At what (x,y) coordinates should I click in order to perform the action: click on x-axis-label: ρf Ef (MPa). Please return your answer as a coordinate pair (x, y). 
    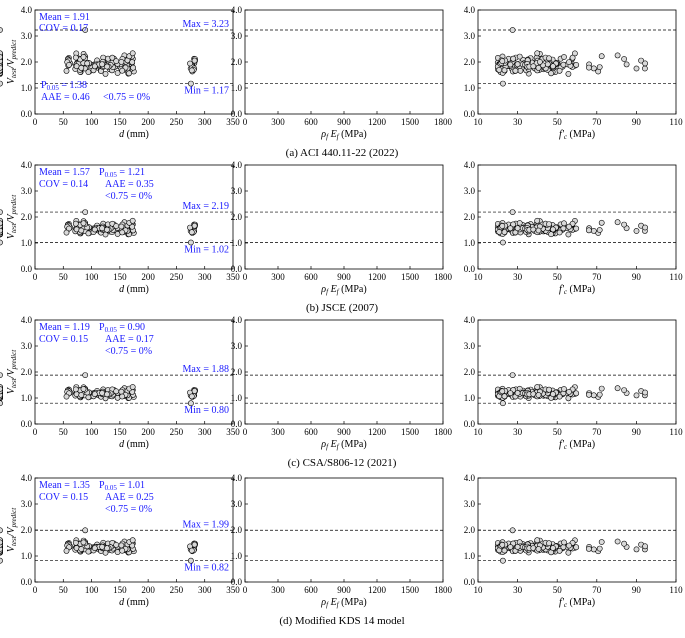
    Looking at the image, I should click on (343, 290).